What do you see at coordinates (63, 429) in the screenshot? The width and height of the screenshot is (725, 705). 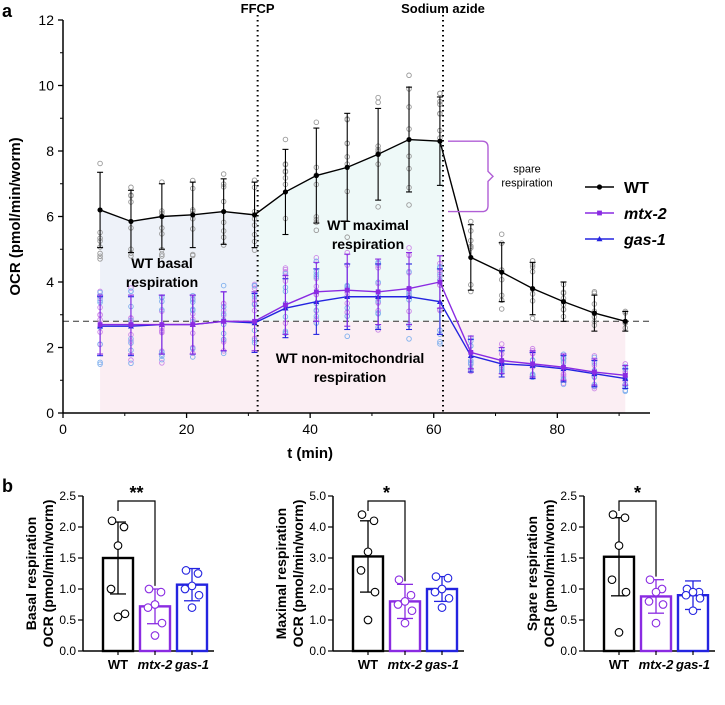 I see `x-tick-label: 0` at bounding box center [63, 429].